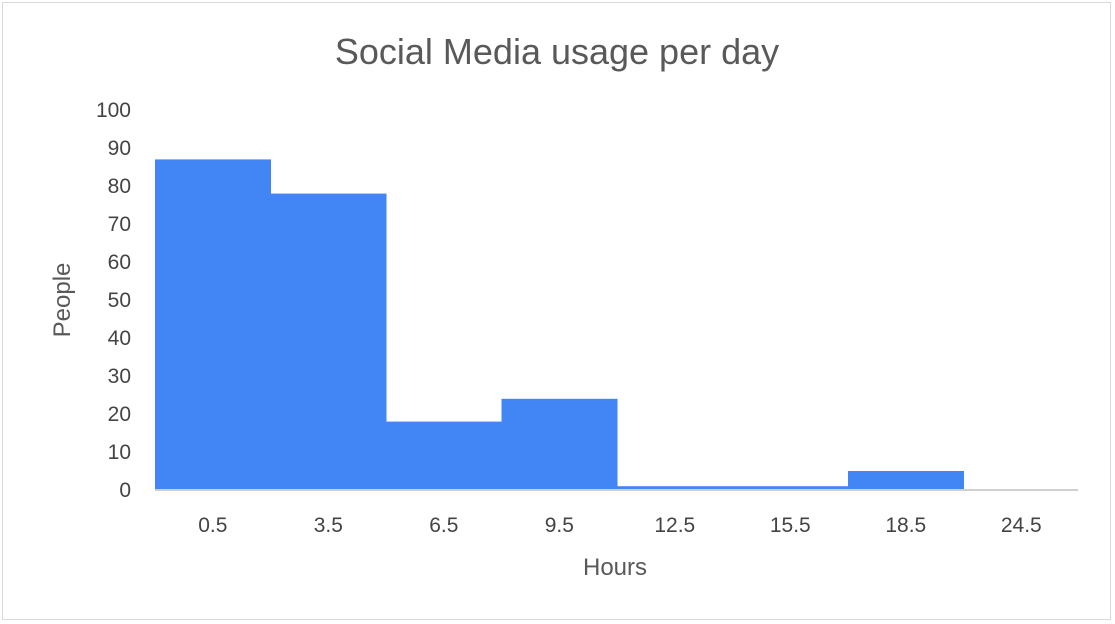  I want to click on bar-0.5, so click(213, 324).